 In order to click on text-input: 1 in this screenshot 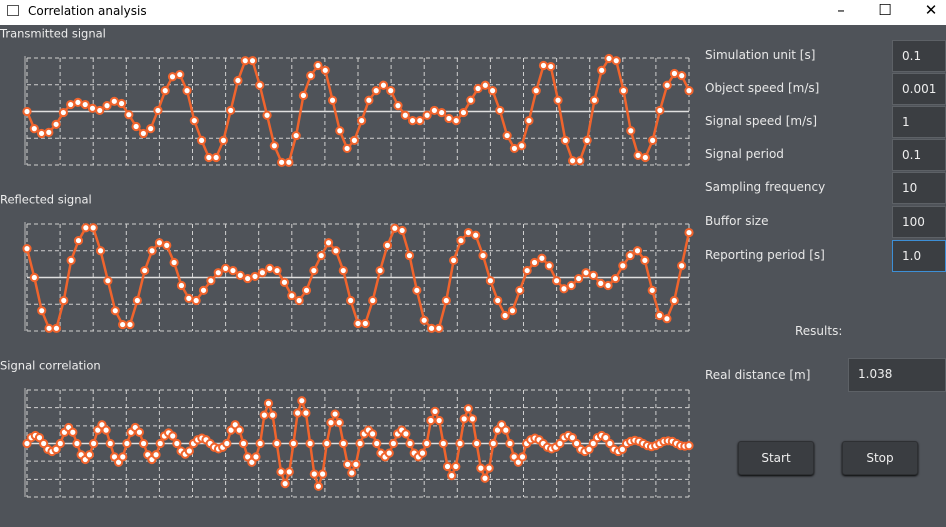, I will do `click(919, 122)`.